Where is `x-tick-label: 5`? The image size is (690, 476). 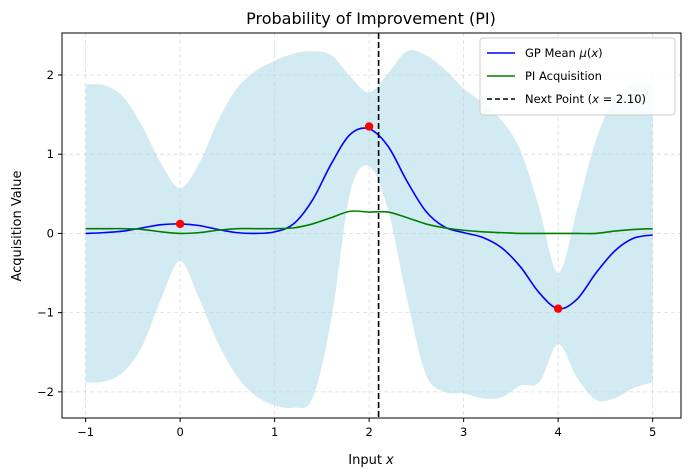
x-tick-label: 5 is located at coordinates (652, 432).